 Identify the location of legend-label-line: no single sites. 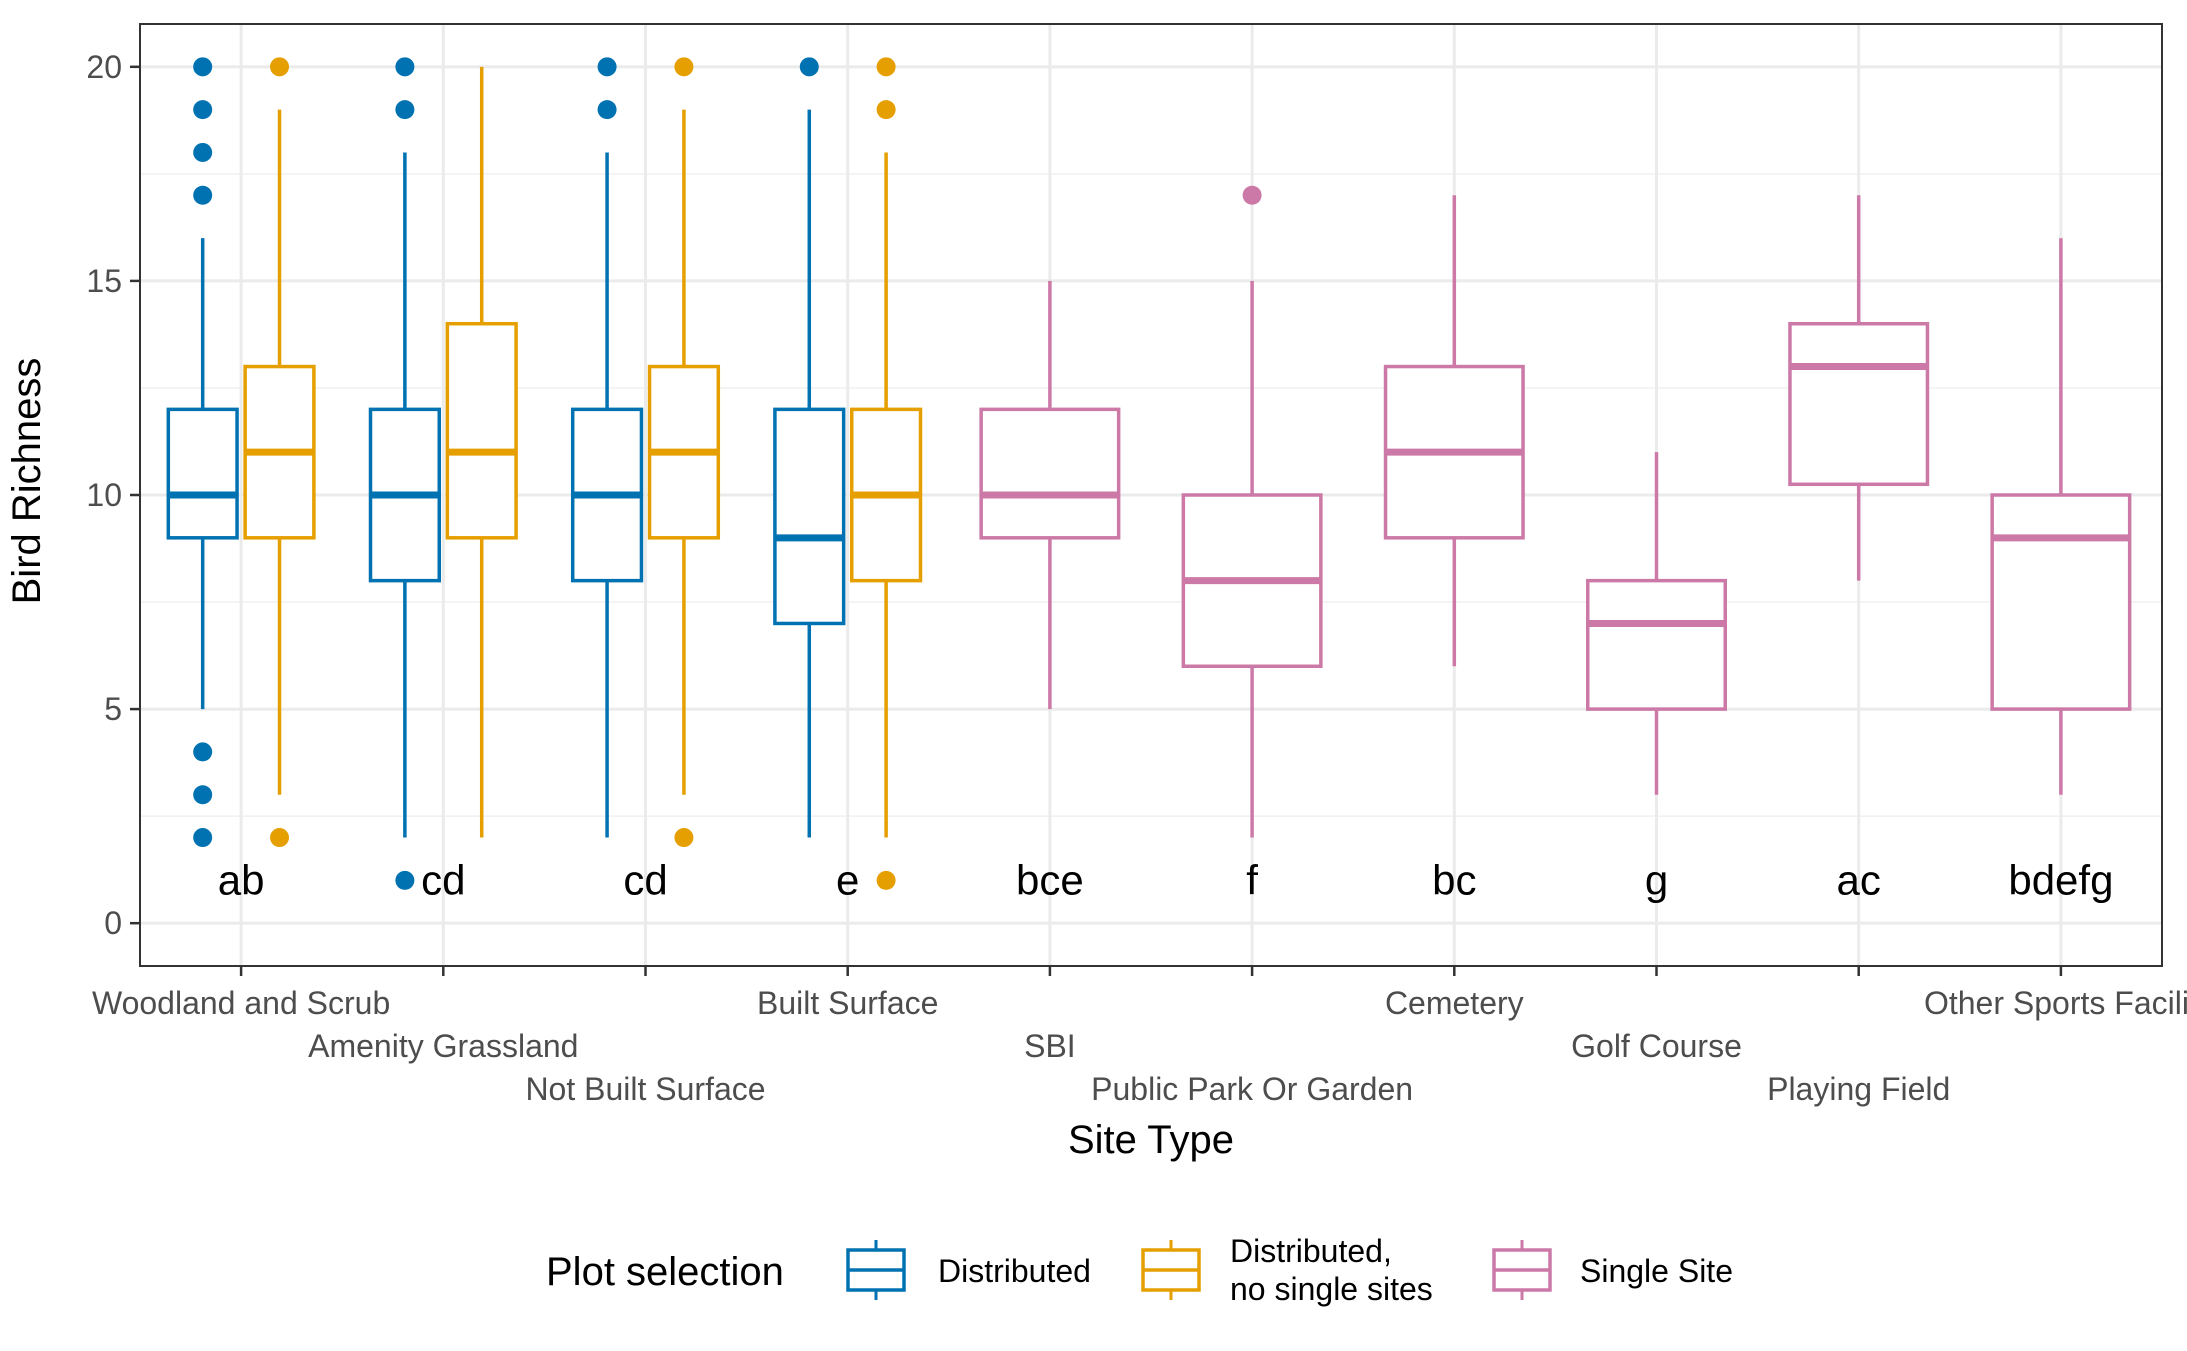
(1331, 1289).